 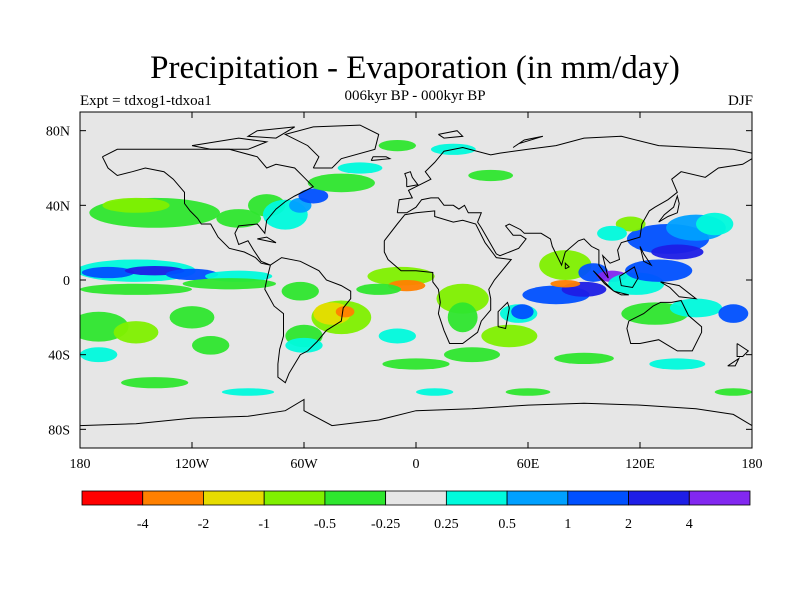 What do you see at coordinates (740, 101) in the screenshot?
I see `season-label: DJF` at bounding box center [740, 101].